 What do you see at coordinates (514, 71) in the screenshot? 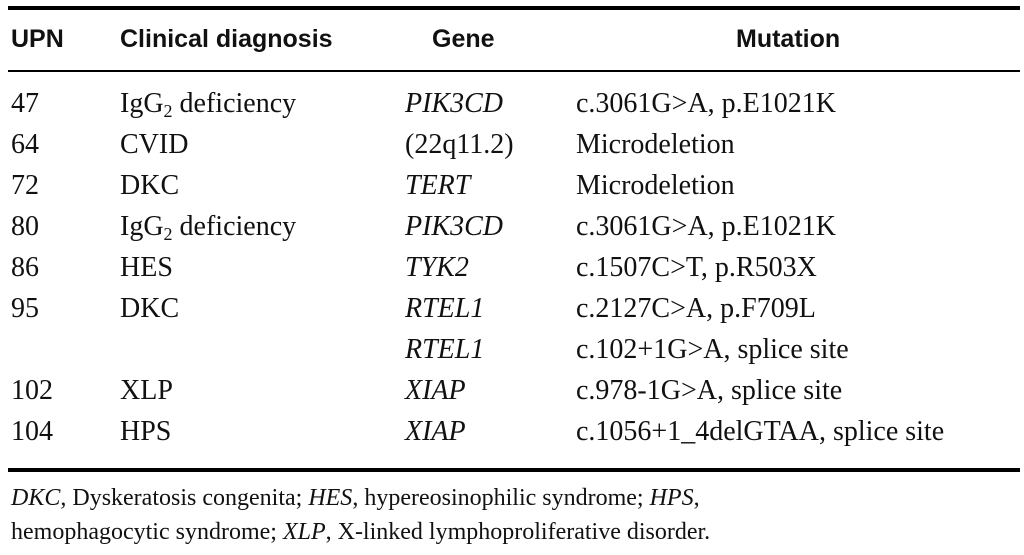
I see `table-header-rule` at bounding box center [514, 71].